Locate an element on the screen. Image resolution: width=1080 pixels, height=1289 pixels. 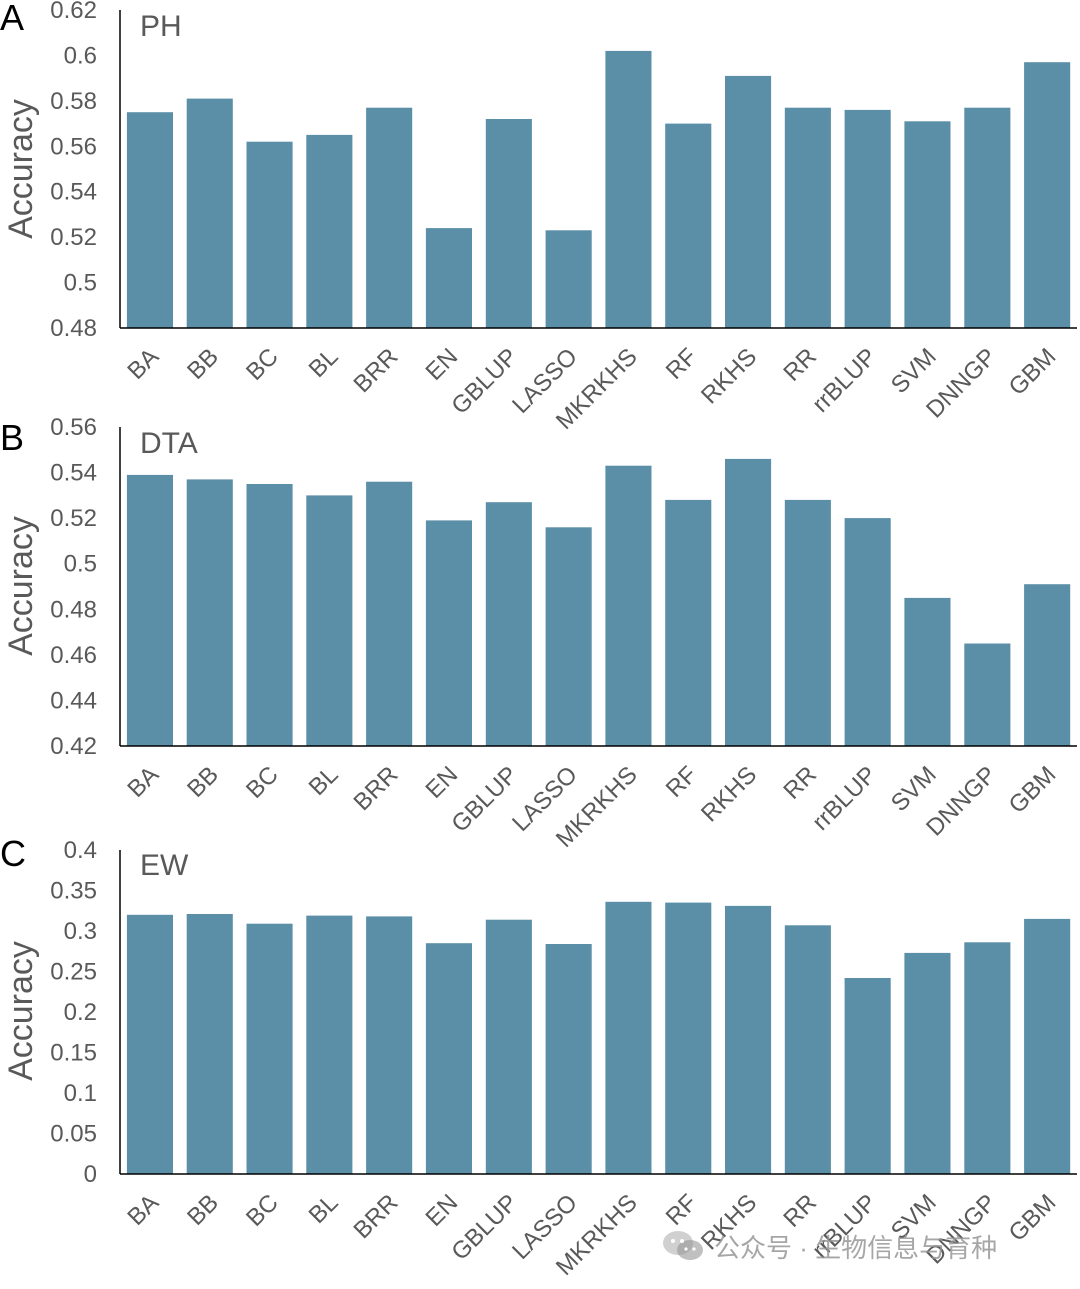
panel-letter: C is located at coordinates (13, 853).